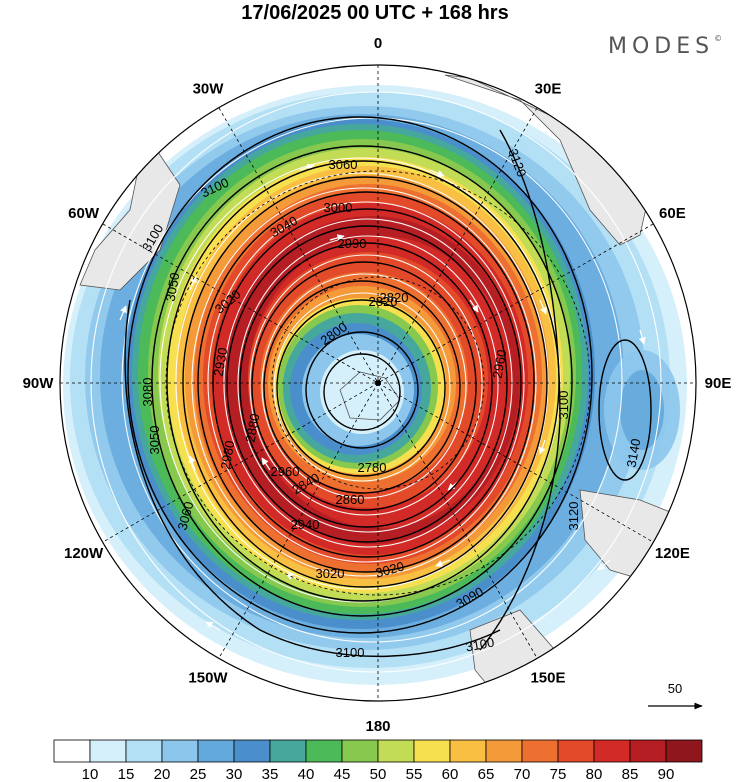 The image size is (750, 782). I want to click on lon-90w-label: 90W, so click(39, 383).